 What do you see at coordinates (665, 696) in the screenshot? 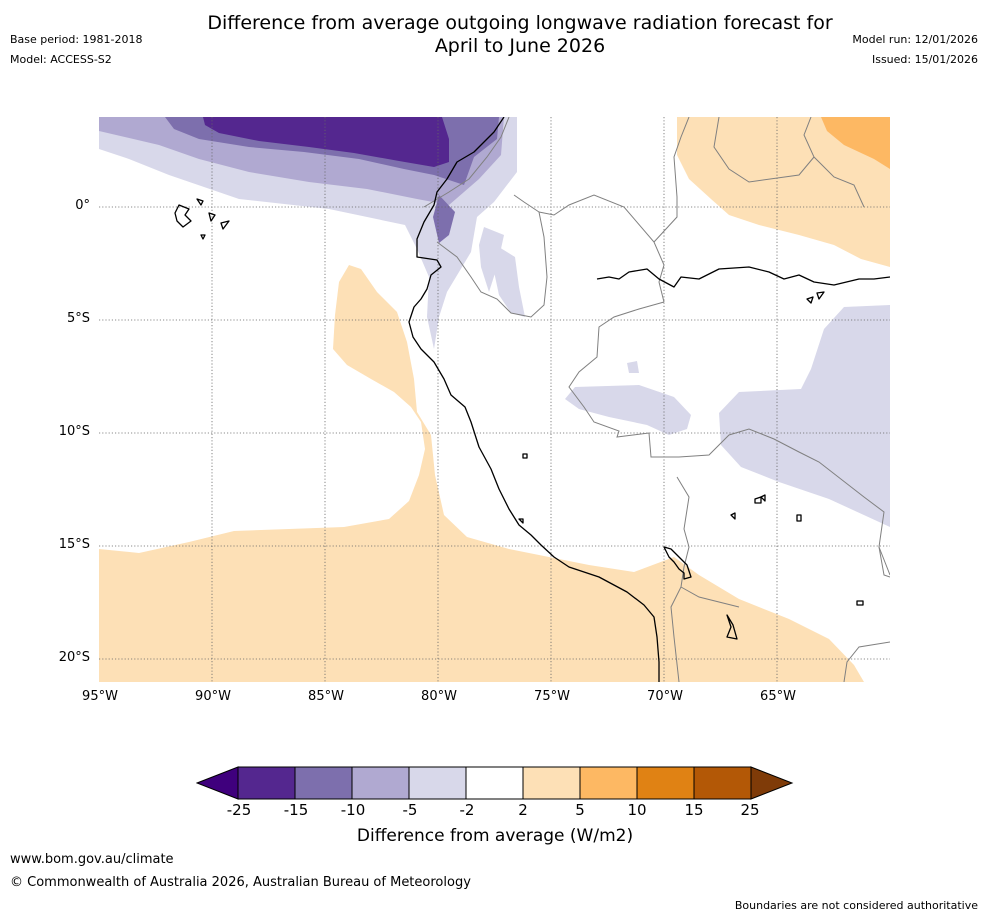
I see `lon-label-70w: 70°W` at bounding box center [665, 696].